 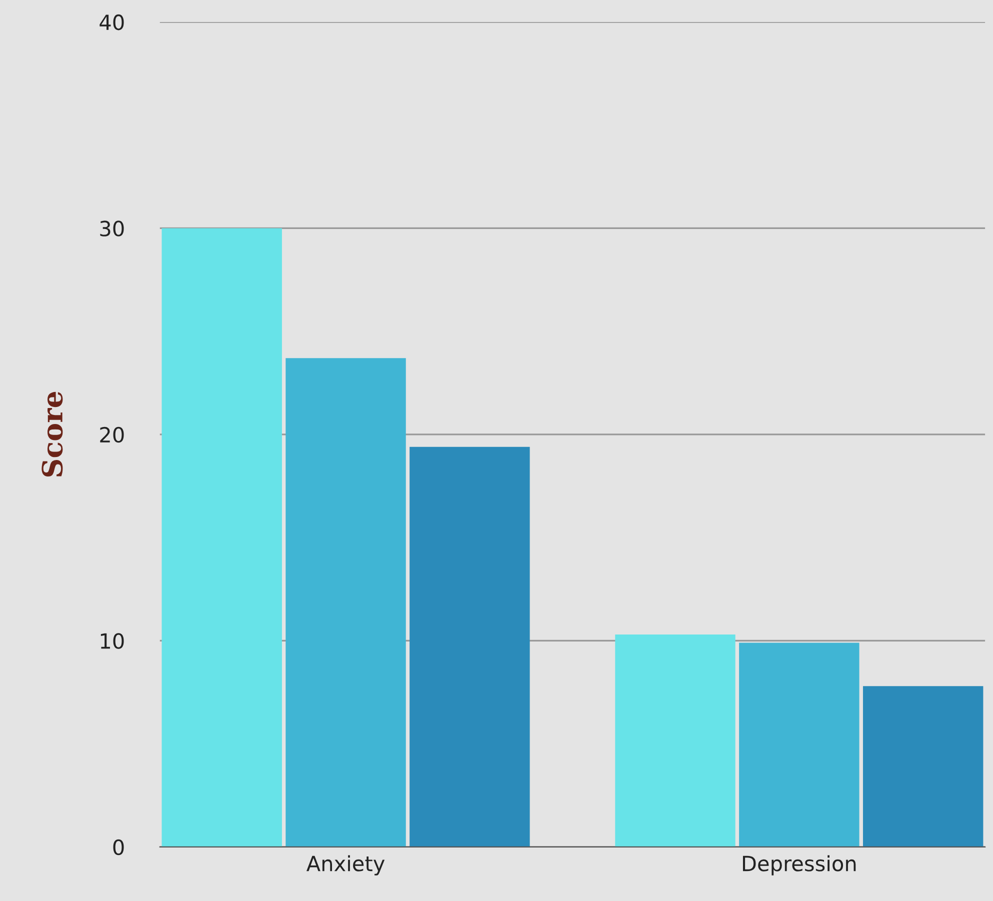 What do you see at coordinates (112, 434) in the screenshot?
I see `y-tick-label: 20` at bounding box center [112, 434].